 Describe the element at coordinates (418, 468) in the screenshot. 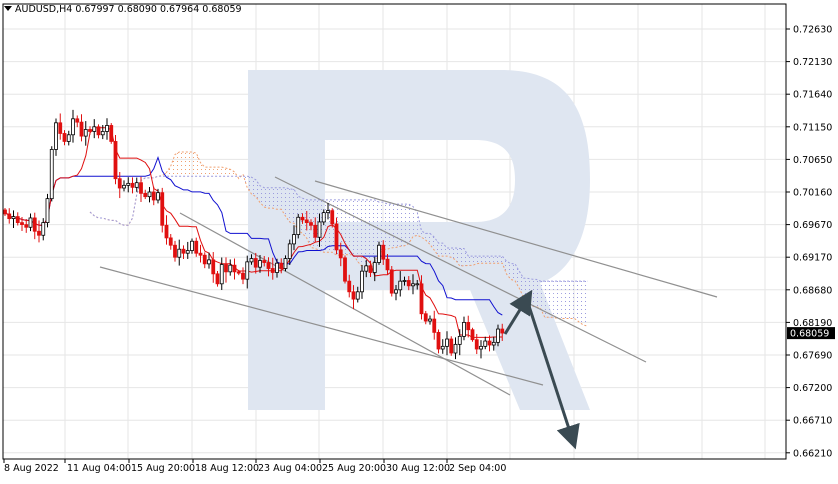

I see `x-tick-label: 30 Aug 12:00` at that location.